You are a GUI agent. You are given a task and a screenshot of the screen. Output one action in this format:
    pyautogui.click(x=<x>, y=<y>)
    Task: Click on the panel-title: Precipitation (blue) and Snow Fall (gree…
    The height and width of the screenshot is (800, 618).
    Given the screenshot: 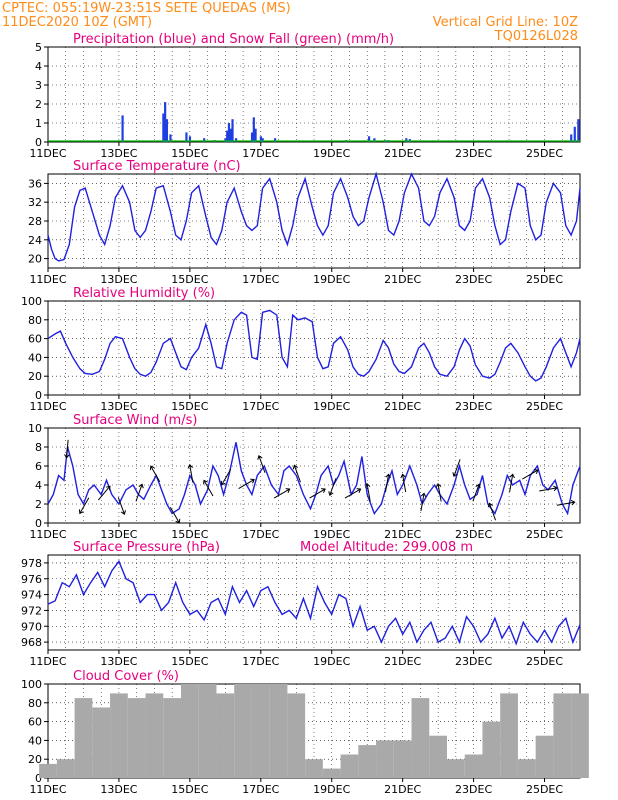 What is the action you would take?
    pyautogui.click(x=233, y=39)
    